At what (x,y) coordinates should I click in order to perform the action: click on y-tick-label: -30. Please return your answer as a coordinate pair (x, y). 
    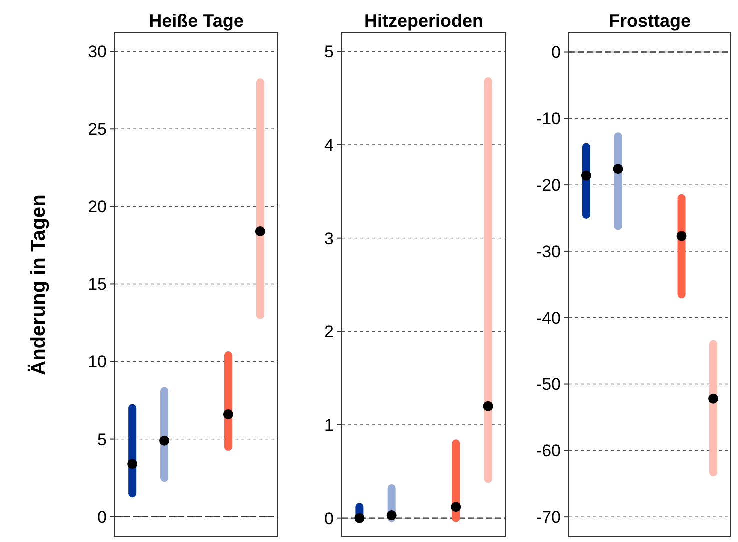
    Looking at the image, I should click on (548, 252).